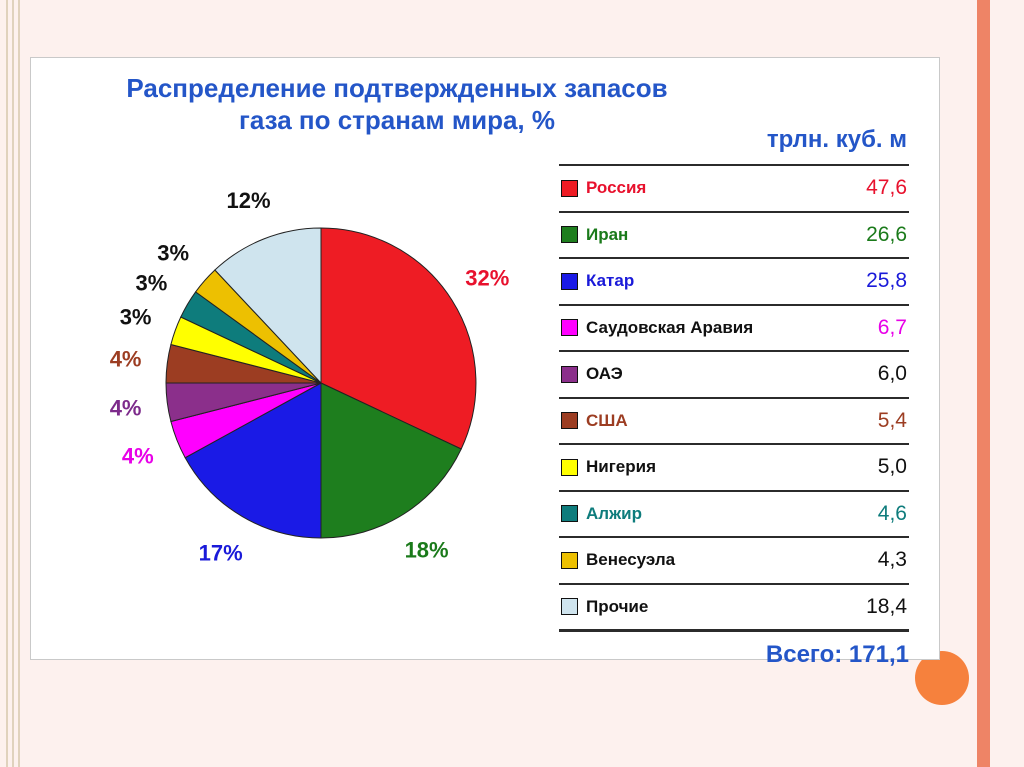 Image resolution: width=1024 pixels, height=767 pixels. What do you see at coordinates (670, 327) in the screenshot?
I see `legend-country-label: Саудовская Аравия` at bounding box center [670, 327].